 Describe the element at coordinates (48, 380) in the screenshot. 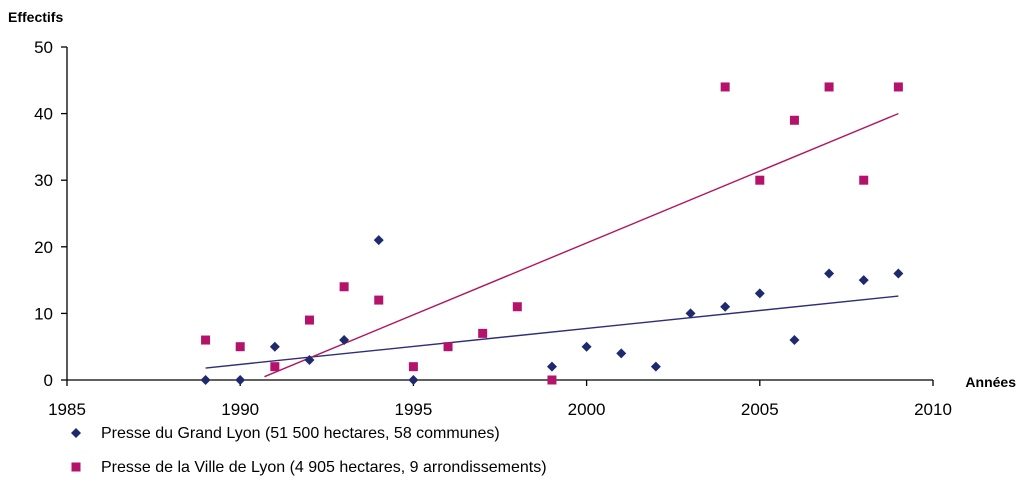

I see `y-tick-label: 0` at that location.